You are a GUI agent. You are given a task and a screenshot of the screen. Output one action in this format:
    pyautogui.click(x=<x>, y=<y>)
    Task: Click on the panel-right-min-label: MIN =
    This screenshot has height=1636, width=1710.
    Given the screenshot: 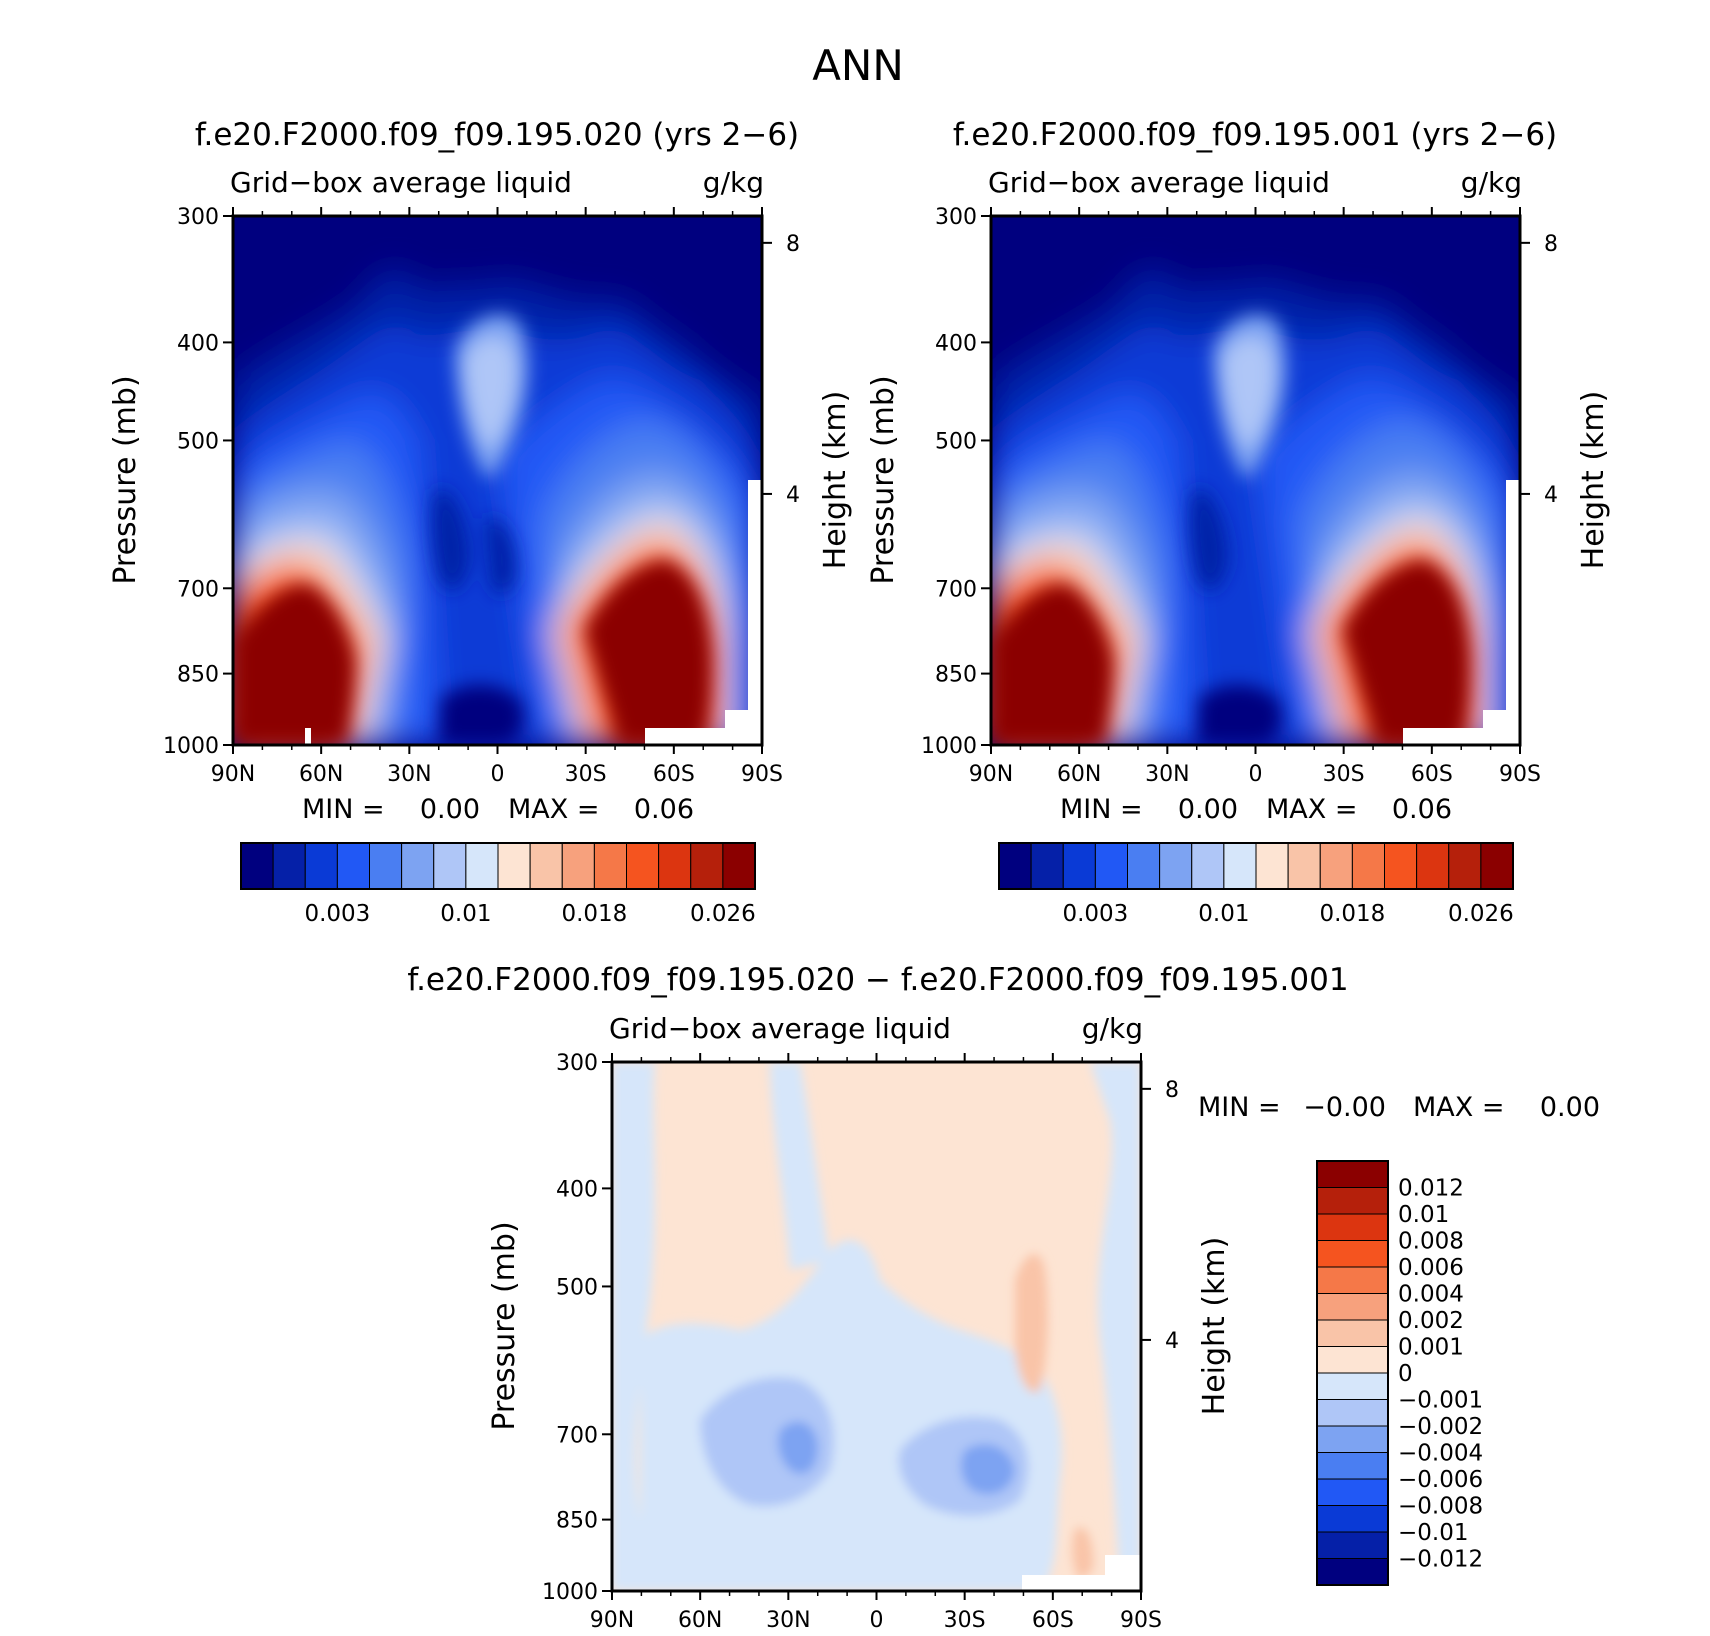 What is the action you would take?
    pyautogui.click(x=1101, y=809)
    